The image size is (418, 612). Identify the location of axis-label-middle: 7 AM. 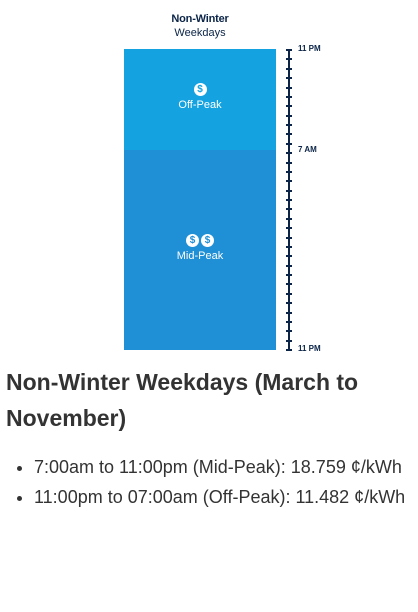
(307, 149).